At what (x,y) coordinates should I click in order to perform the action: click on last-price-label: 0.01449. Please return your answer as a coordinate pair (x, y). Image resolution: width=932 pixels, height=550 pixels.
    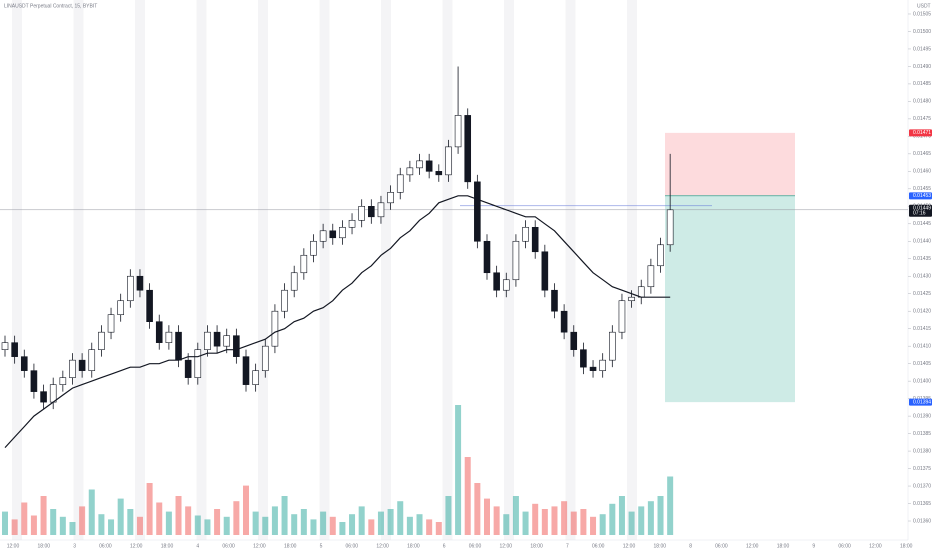
    Looking at the image, I should click on (922, 209).